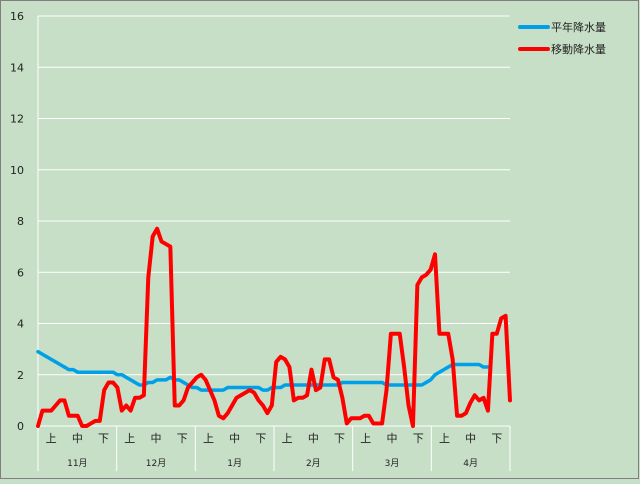 The image size is (640, 484). I want to click on y-tick-label: 8, so click(20, 221).